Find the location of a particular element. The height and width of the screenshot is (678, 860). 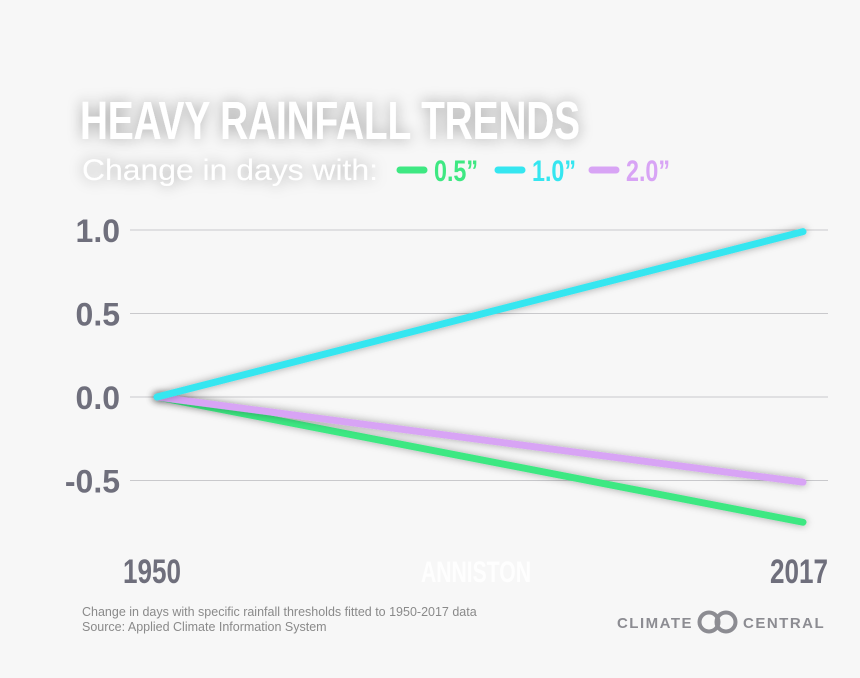

x-tick-label: 2017 is located at coordinates (799, 572).